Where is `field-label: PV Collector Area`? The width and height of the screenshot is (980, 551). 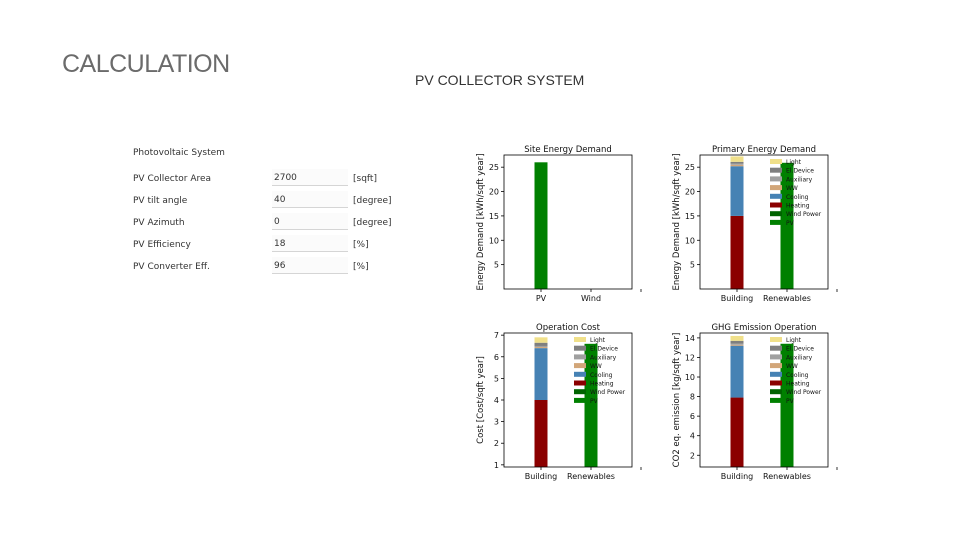
field-label: PV Collector Area is located at coordinates (172, 179).